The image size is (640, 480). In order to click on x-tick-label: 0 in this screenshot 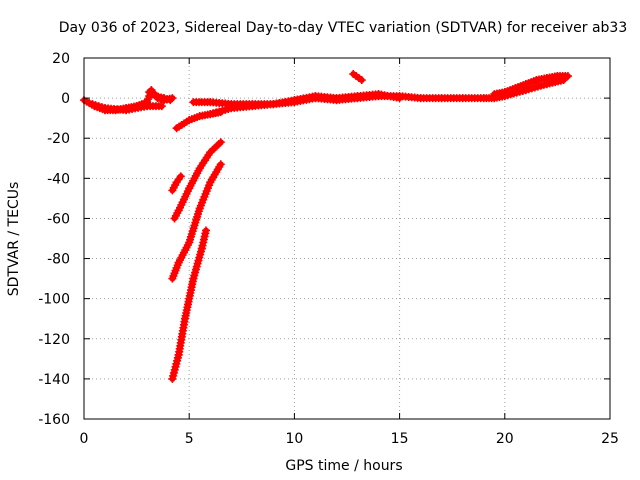, I will do `click(84, 439)`.